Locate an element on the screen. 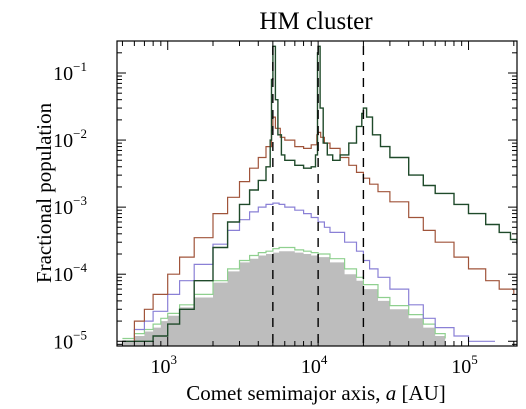  x-tick-label: 10⁵ is located at coordinates (464, 365).